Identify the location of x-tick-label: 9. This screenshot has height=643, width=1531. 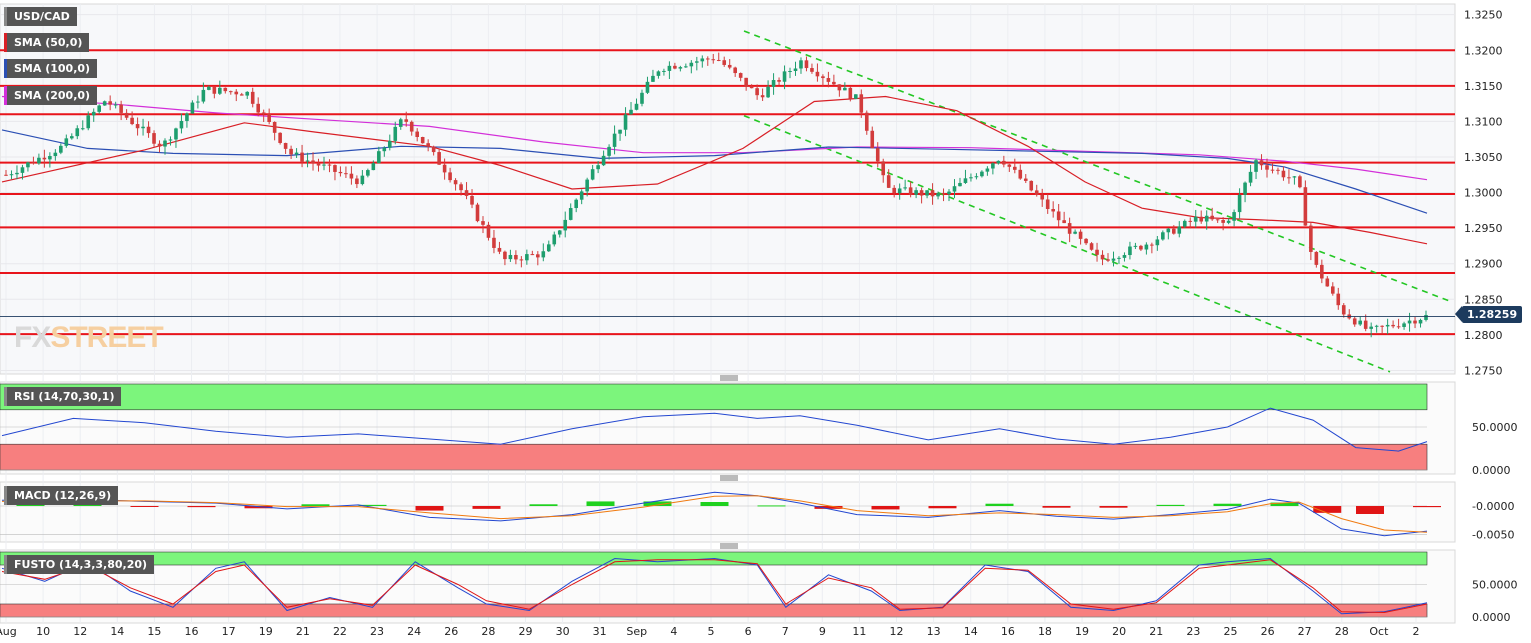
(822, 631).